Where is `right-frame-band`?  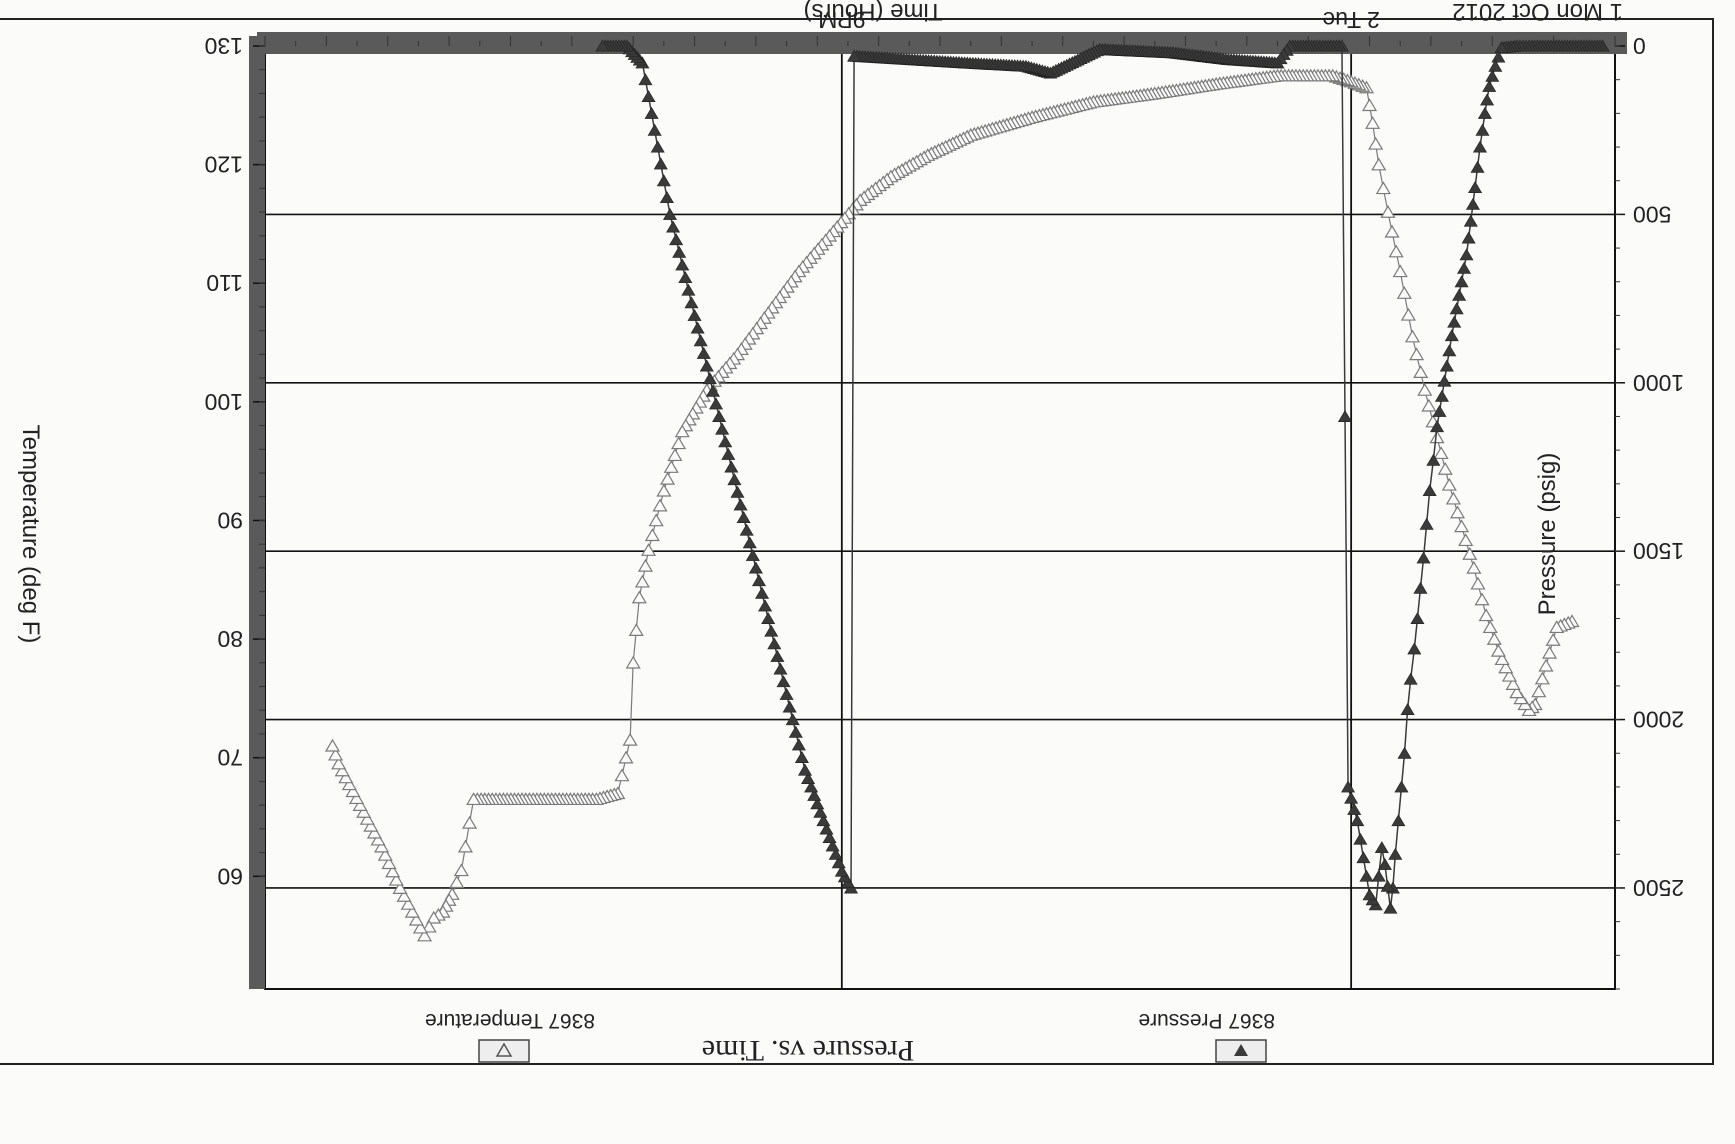 right-frame-band is located at coordinates (257, 512).